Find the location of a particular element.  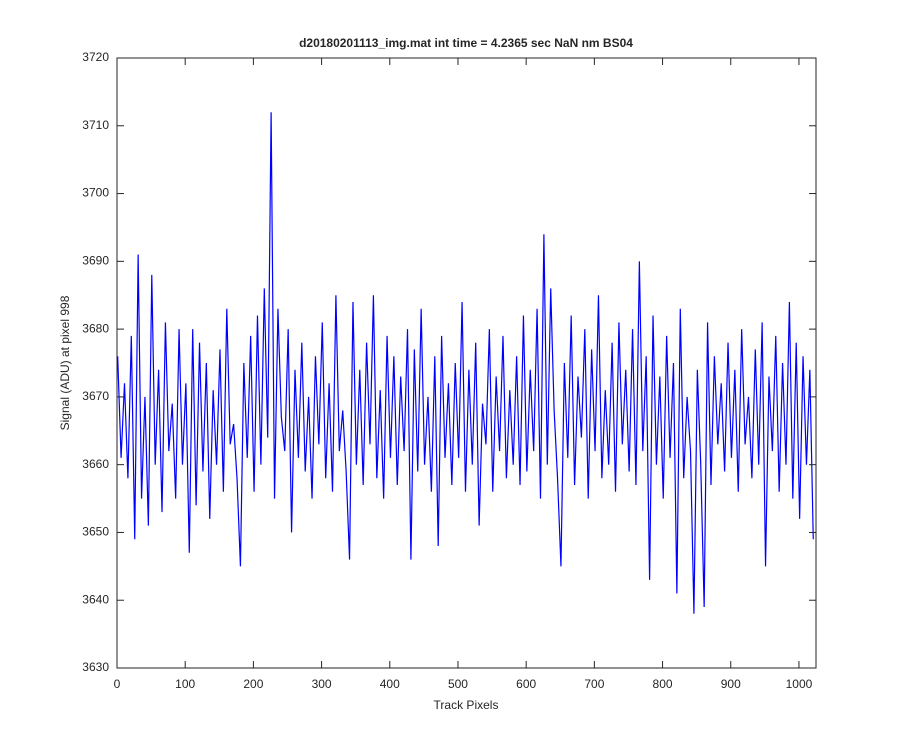

x-tick-label: 0 is located at coordinates (117, 684).